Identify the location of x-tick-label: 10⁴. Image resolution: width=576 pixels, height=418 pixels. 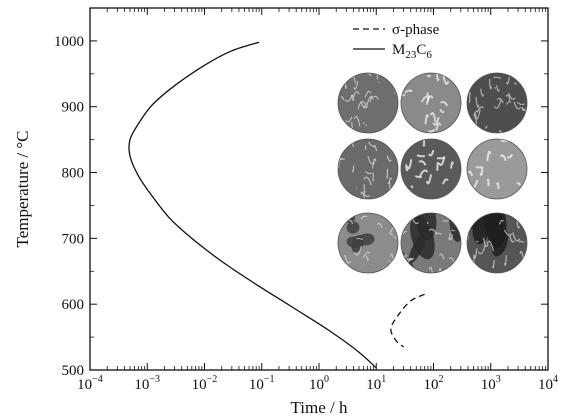
(548, 383).